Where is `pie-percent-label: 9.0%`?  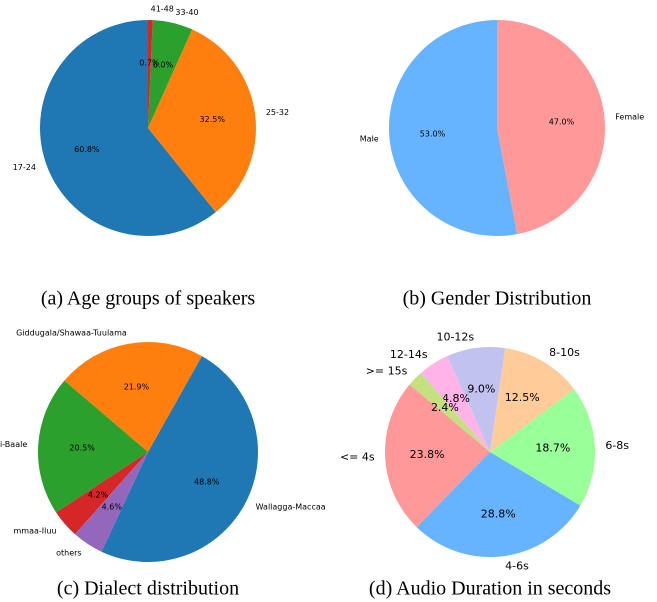
pie-percent-label: 9.0% is located at coordinates (481, 389).